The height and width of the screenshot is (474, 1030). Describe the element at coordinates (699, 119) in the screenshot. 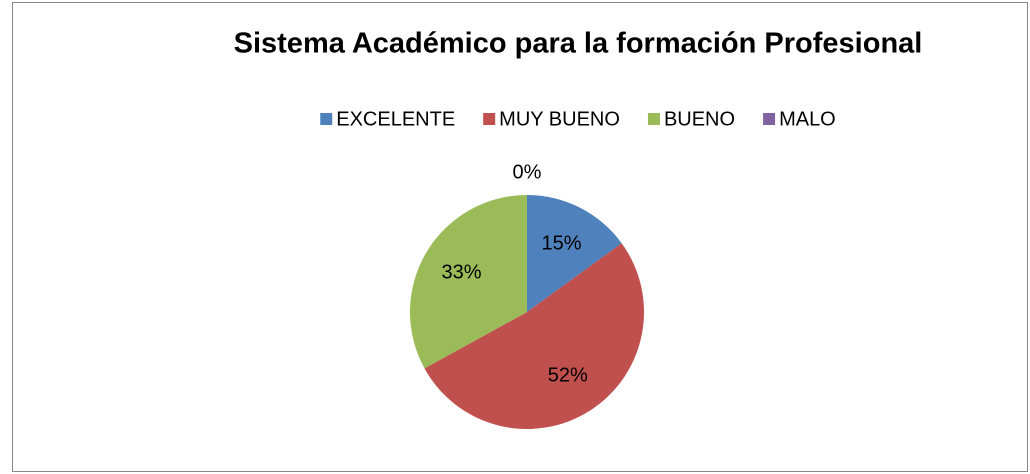

I see `legend-label: BUENO` at that location.